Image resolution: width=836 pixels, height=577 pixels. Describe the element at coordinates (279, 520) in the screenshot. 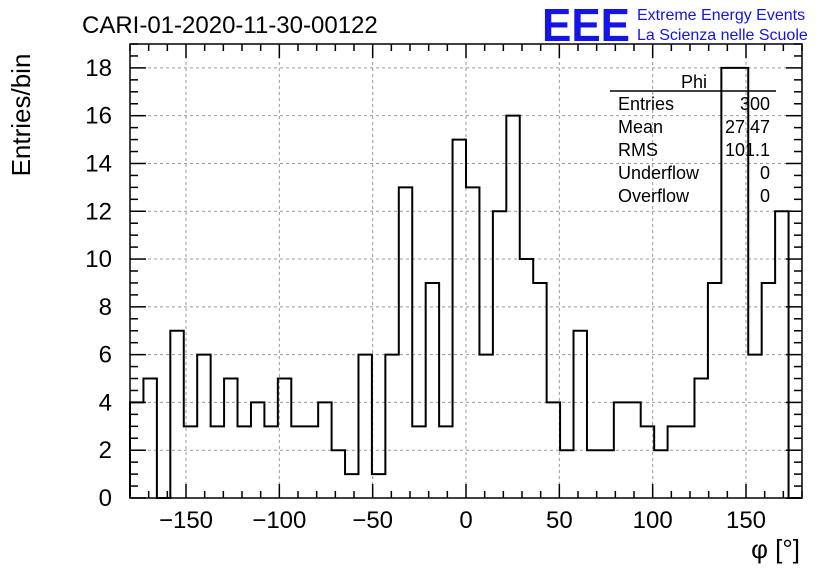

I see `x-tick-label: −100` at that location.